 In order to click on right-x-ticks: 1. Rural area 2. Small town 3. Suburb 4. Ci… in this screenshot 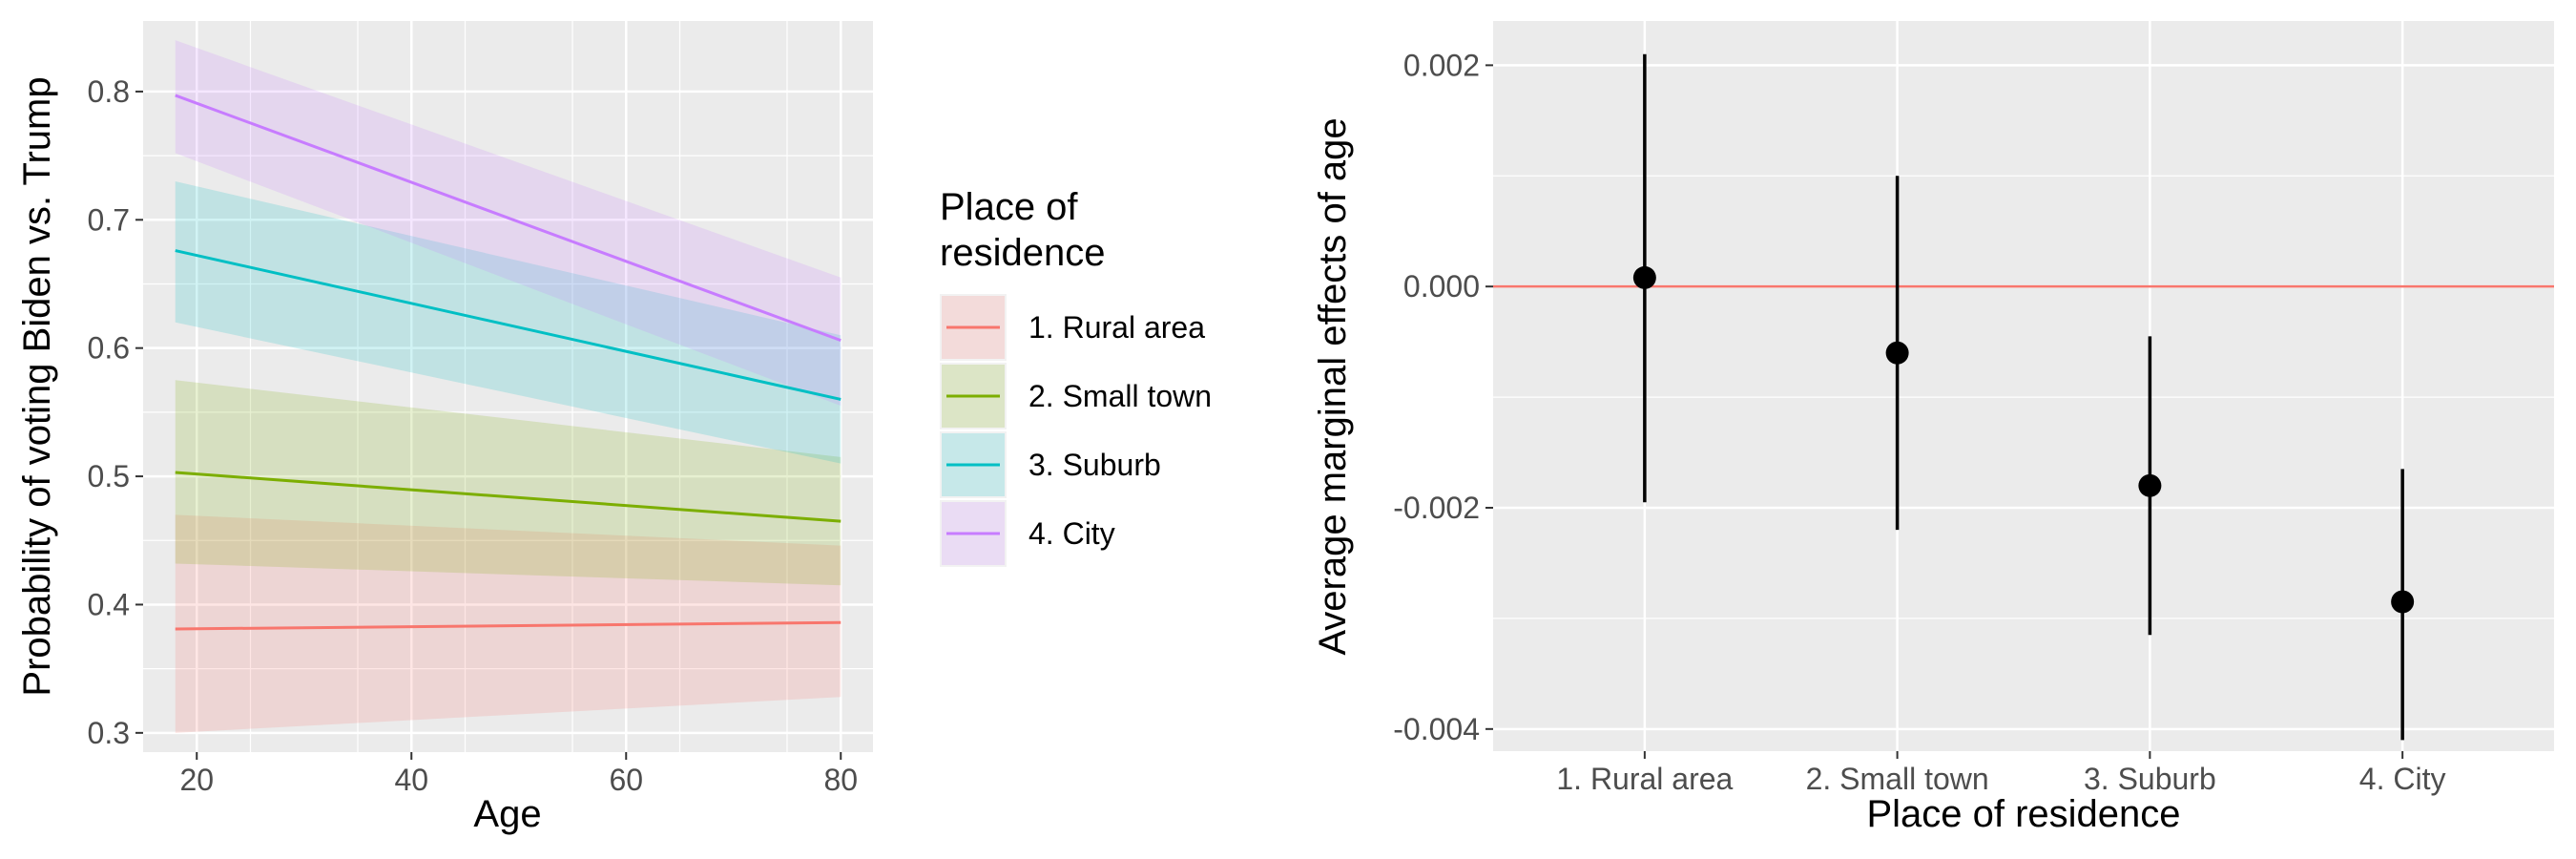, I will do `click(2000, 773)`.